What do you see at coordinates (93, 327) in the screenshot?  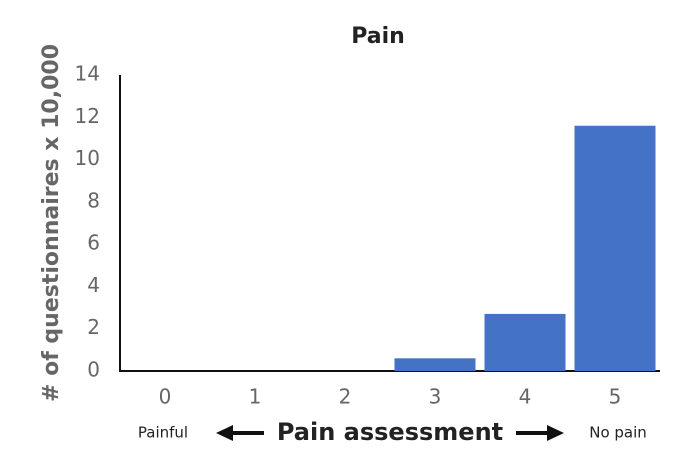 I see `y-tick-label: 2` at bounding box center [93, 327].